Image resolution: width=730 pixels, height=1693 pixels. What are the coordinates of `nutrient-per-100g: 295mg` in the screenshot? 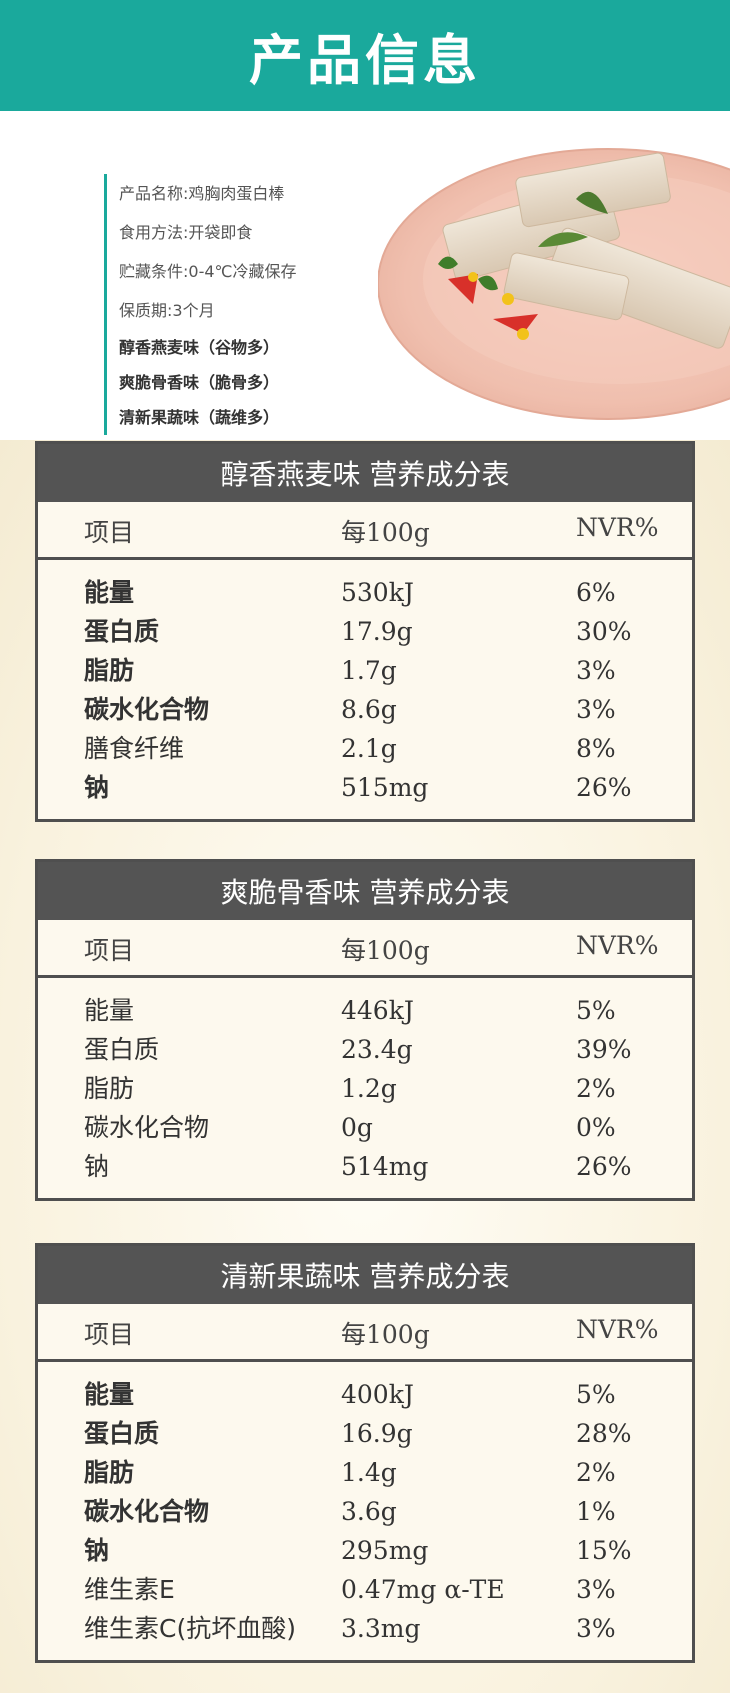 It's located at (385, 1550).